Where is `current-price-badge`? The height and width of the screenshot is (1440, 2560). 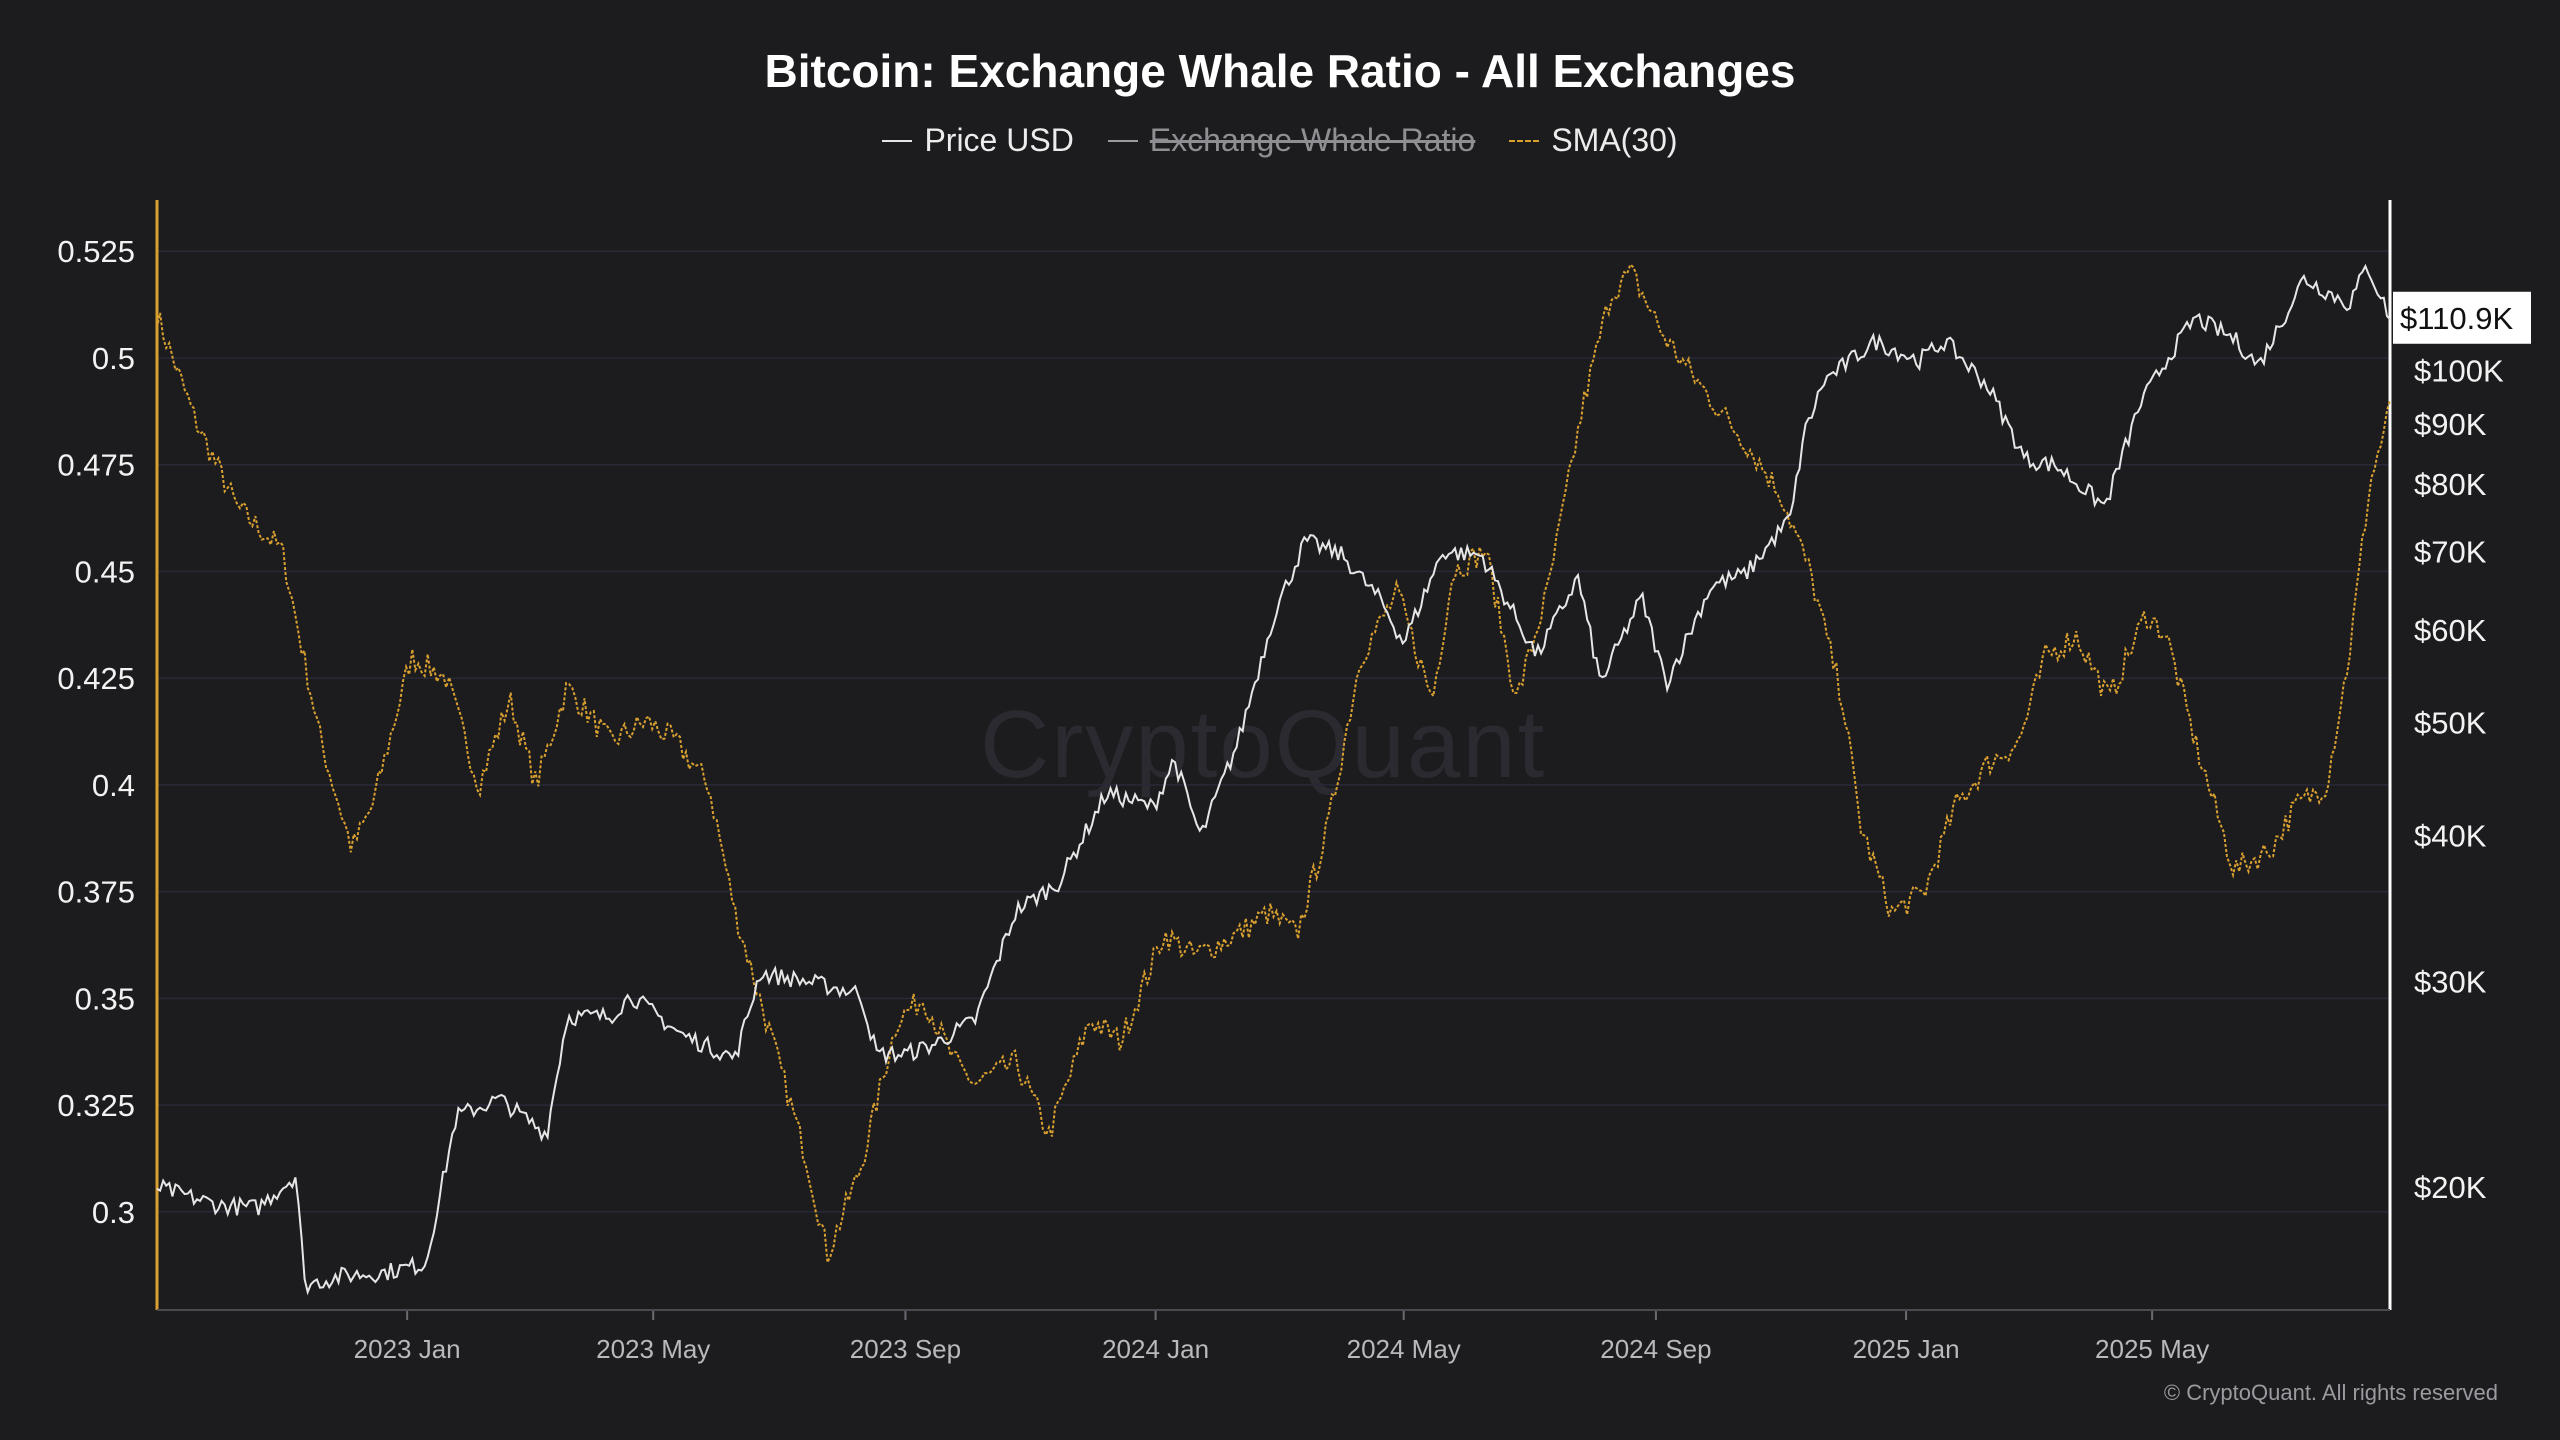
current-price-badge is located at coordinates (2462, 317).